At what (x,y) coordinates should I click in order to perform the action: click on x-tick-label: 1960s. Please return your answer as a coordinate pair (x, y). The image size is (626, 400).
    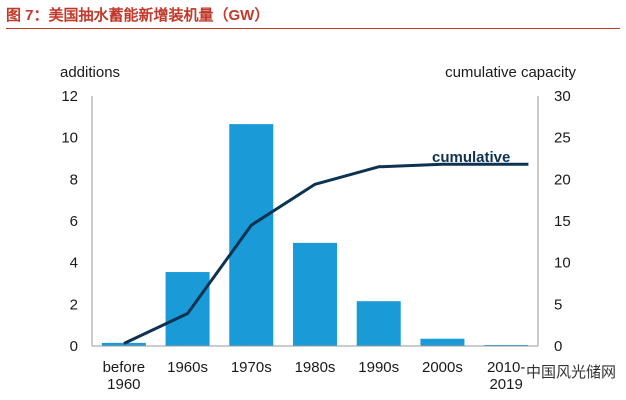
    Looking at the image, I should click on (187, 367).